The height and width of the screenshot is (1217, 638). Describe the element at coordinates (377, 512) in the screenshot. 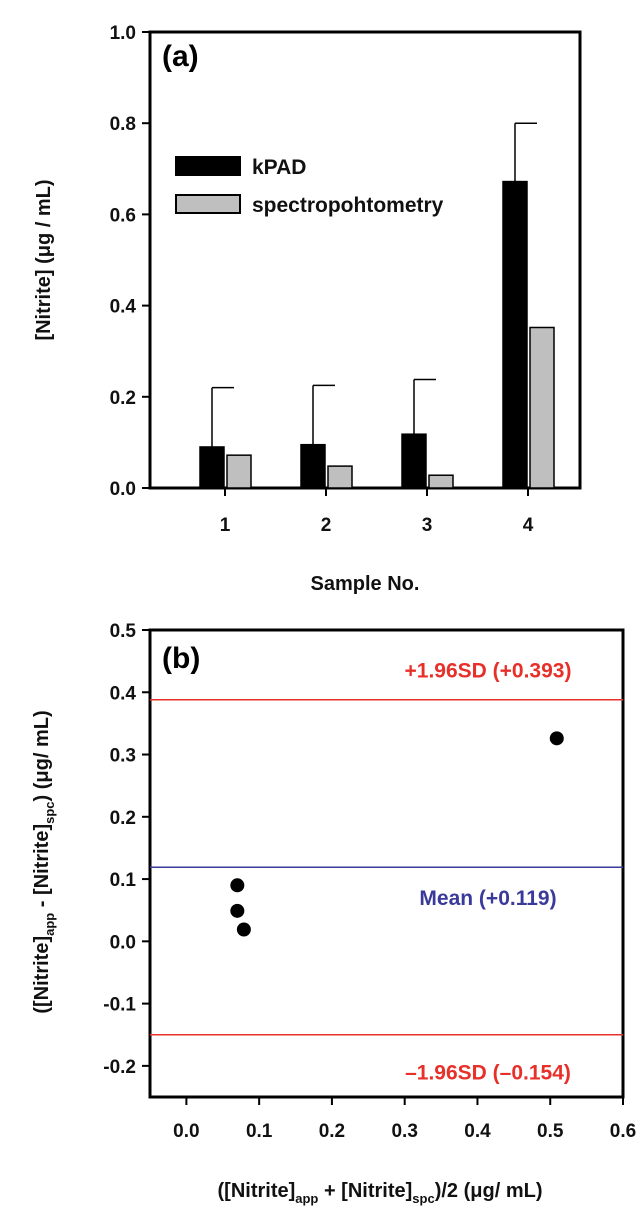

I see `a-x-ticks: 1 2 3 4` at that location.